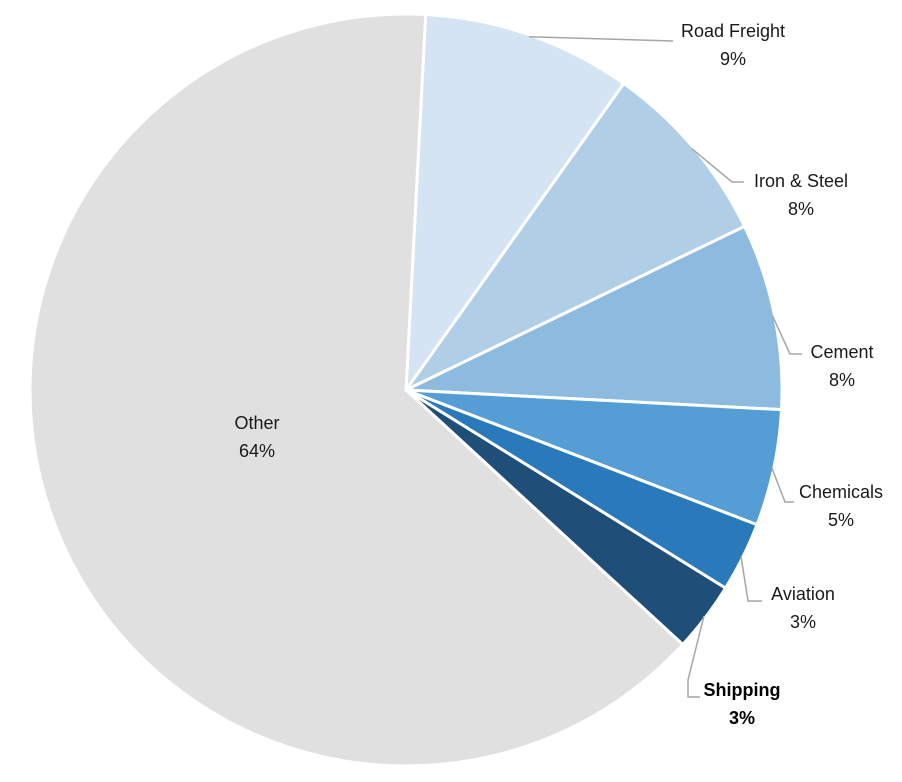  Describe the element at coordinates (801, 209) in the screenshot. I see `slice-value-iron-steel: 8%` at that location.